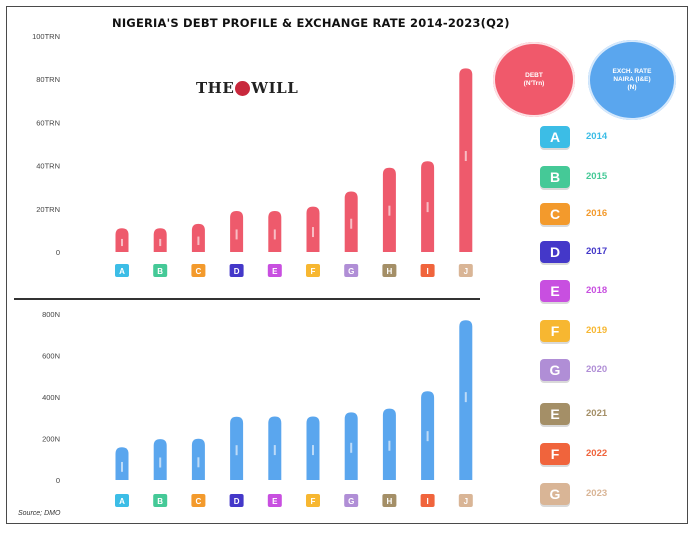 The height and width of the screenshot is (533, 696). Describe the element at coordinates (390, 501) in the screenshot. I see `category-label-1-7: H` at that location.